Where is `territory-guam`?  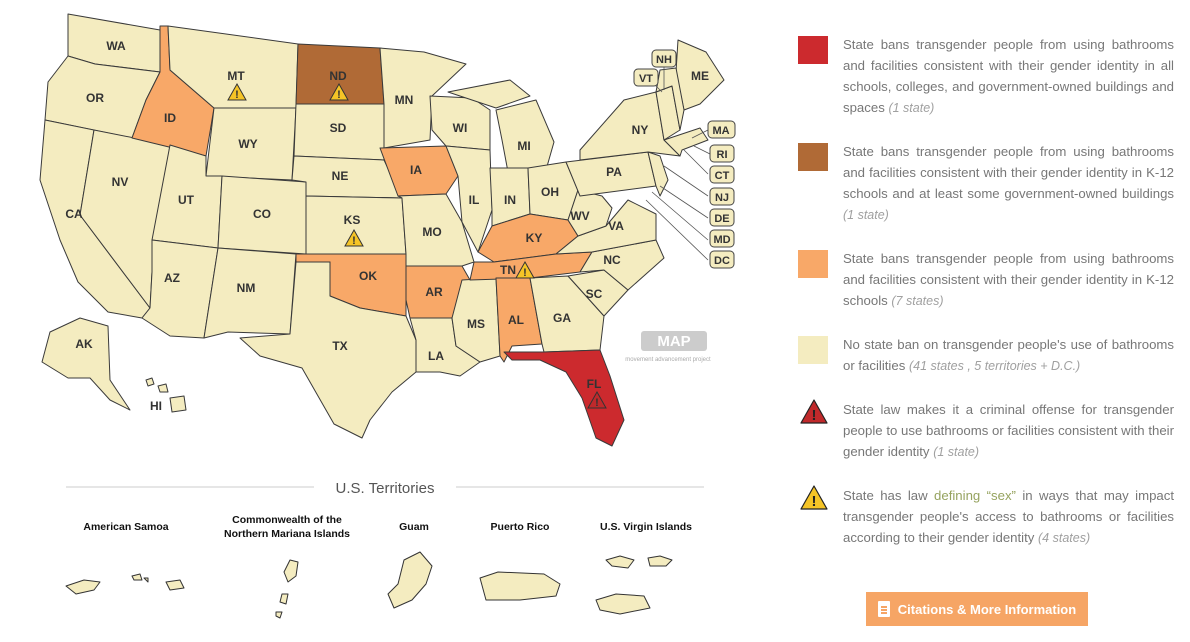 territory-guam is located at coordinates (410, 580).